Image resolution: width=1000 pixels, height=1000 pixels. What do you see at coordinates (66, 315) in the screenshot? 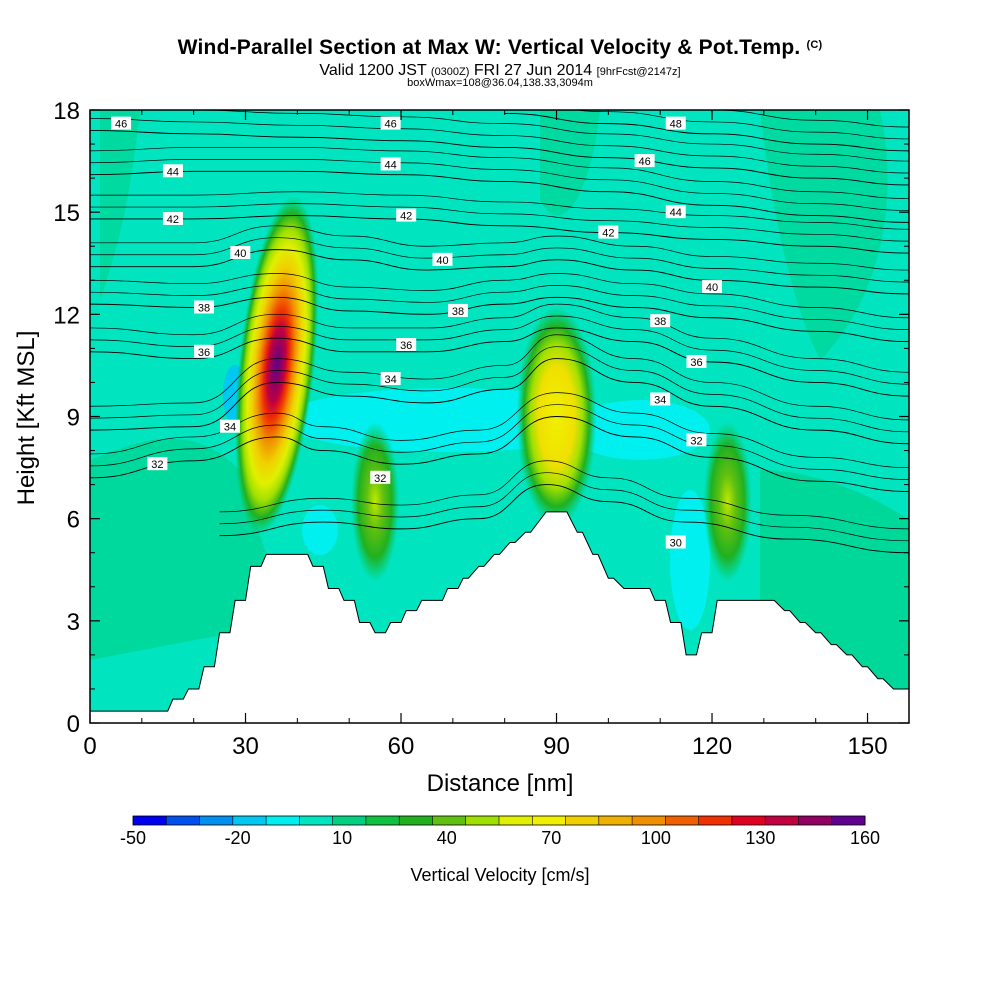
I see `y-tick-label: 12` at bounding box center [66, 315].